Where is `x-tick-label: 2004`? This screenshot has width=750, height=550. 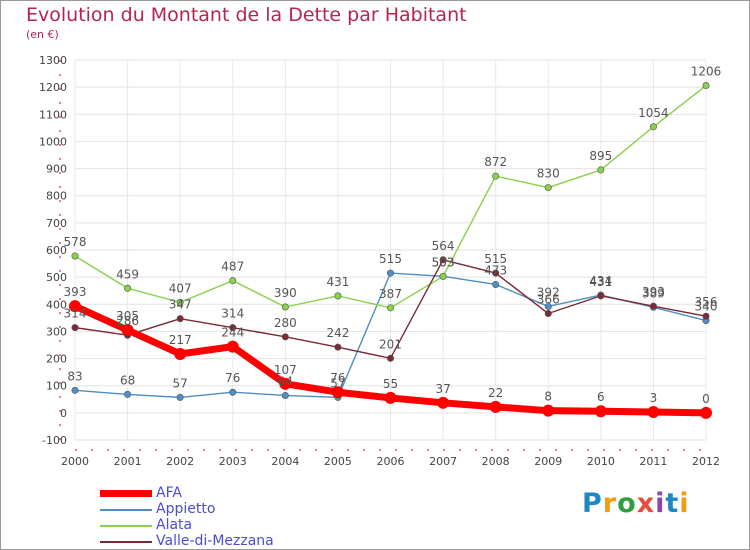
x-tick-label: 2004 is located at coordinates (285, 461).